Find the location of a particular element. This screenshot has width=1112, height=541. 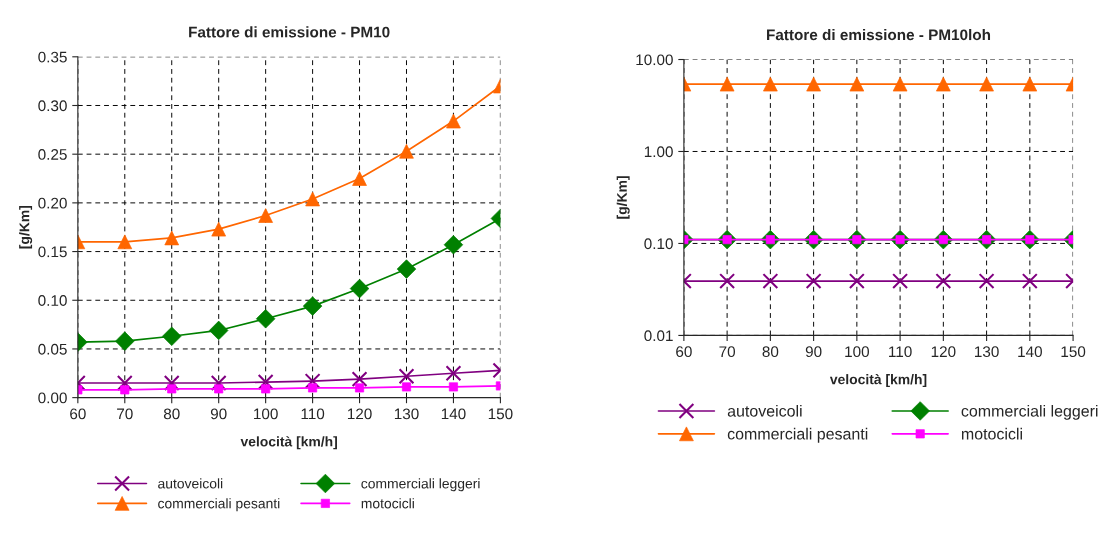

y-tick-label: 0.25 is located at coordinates (52, 154).